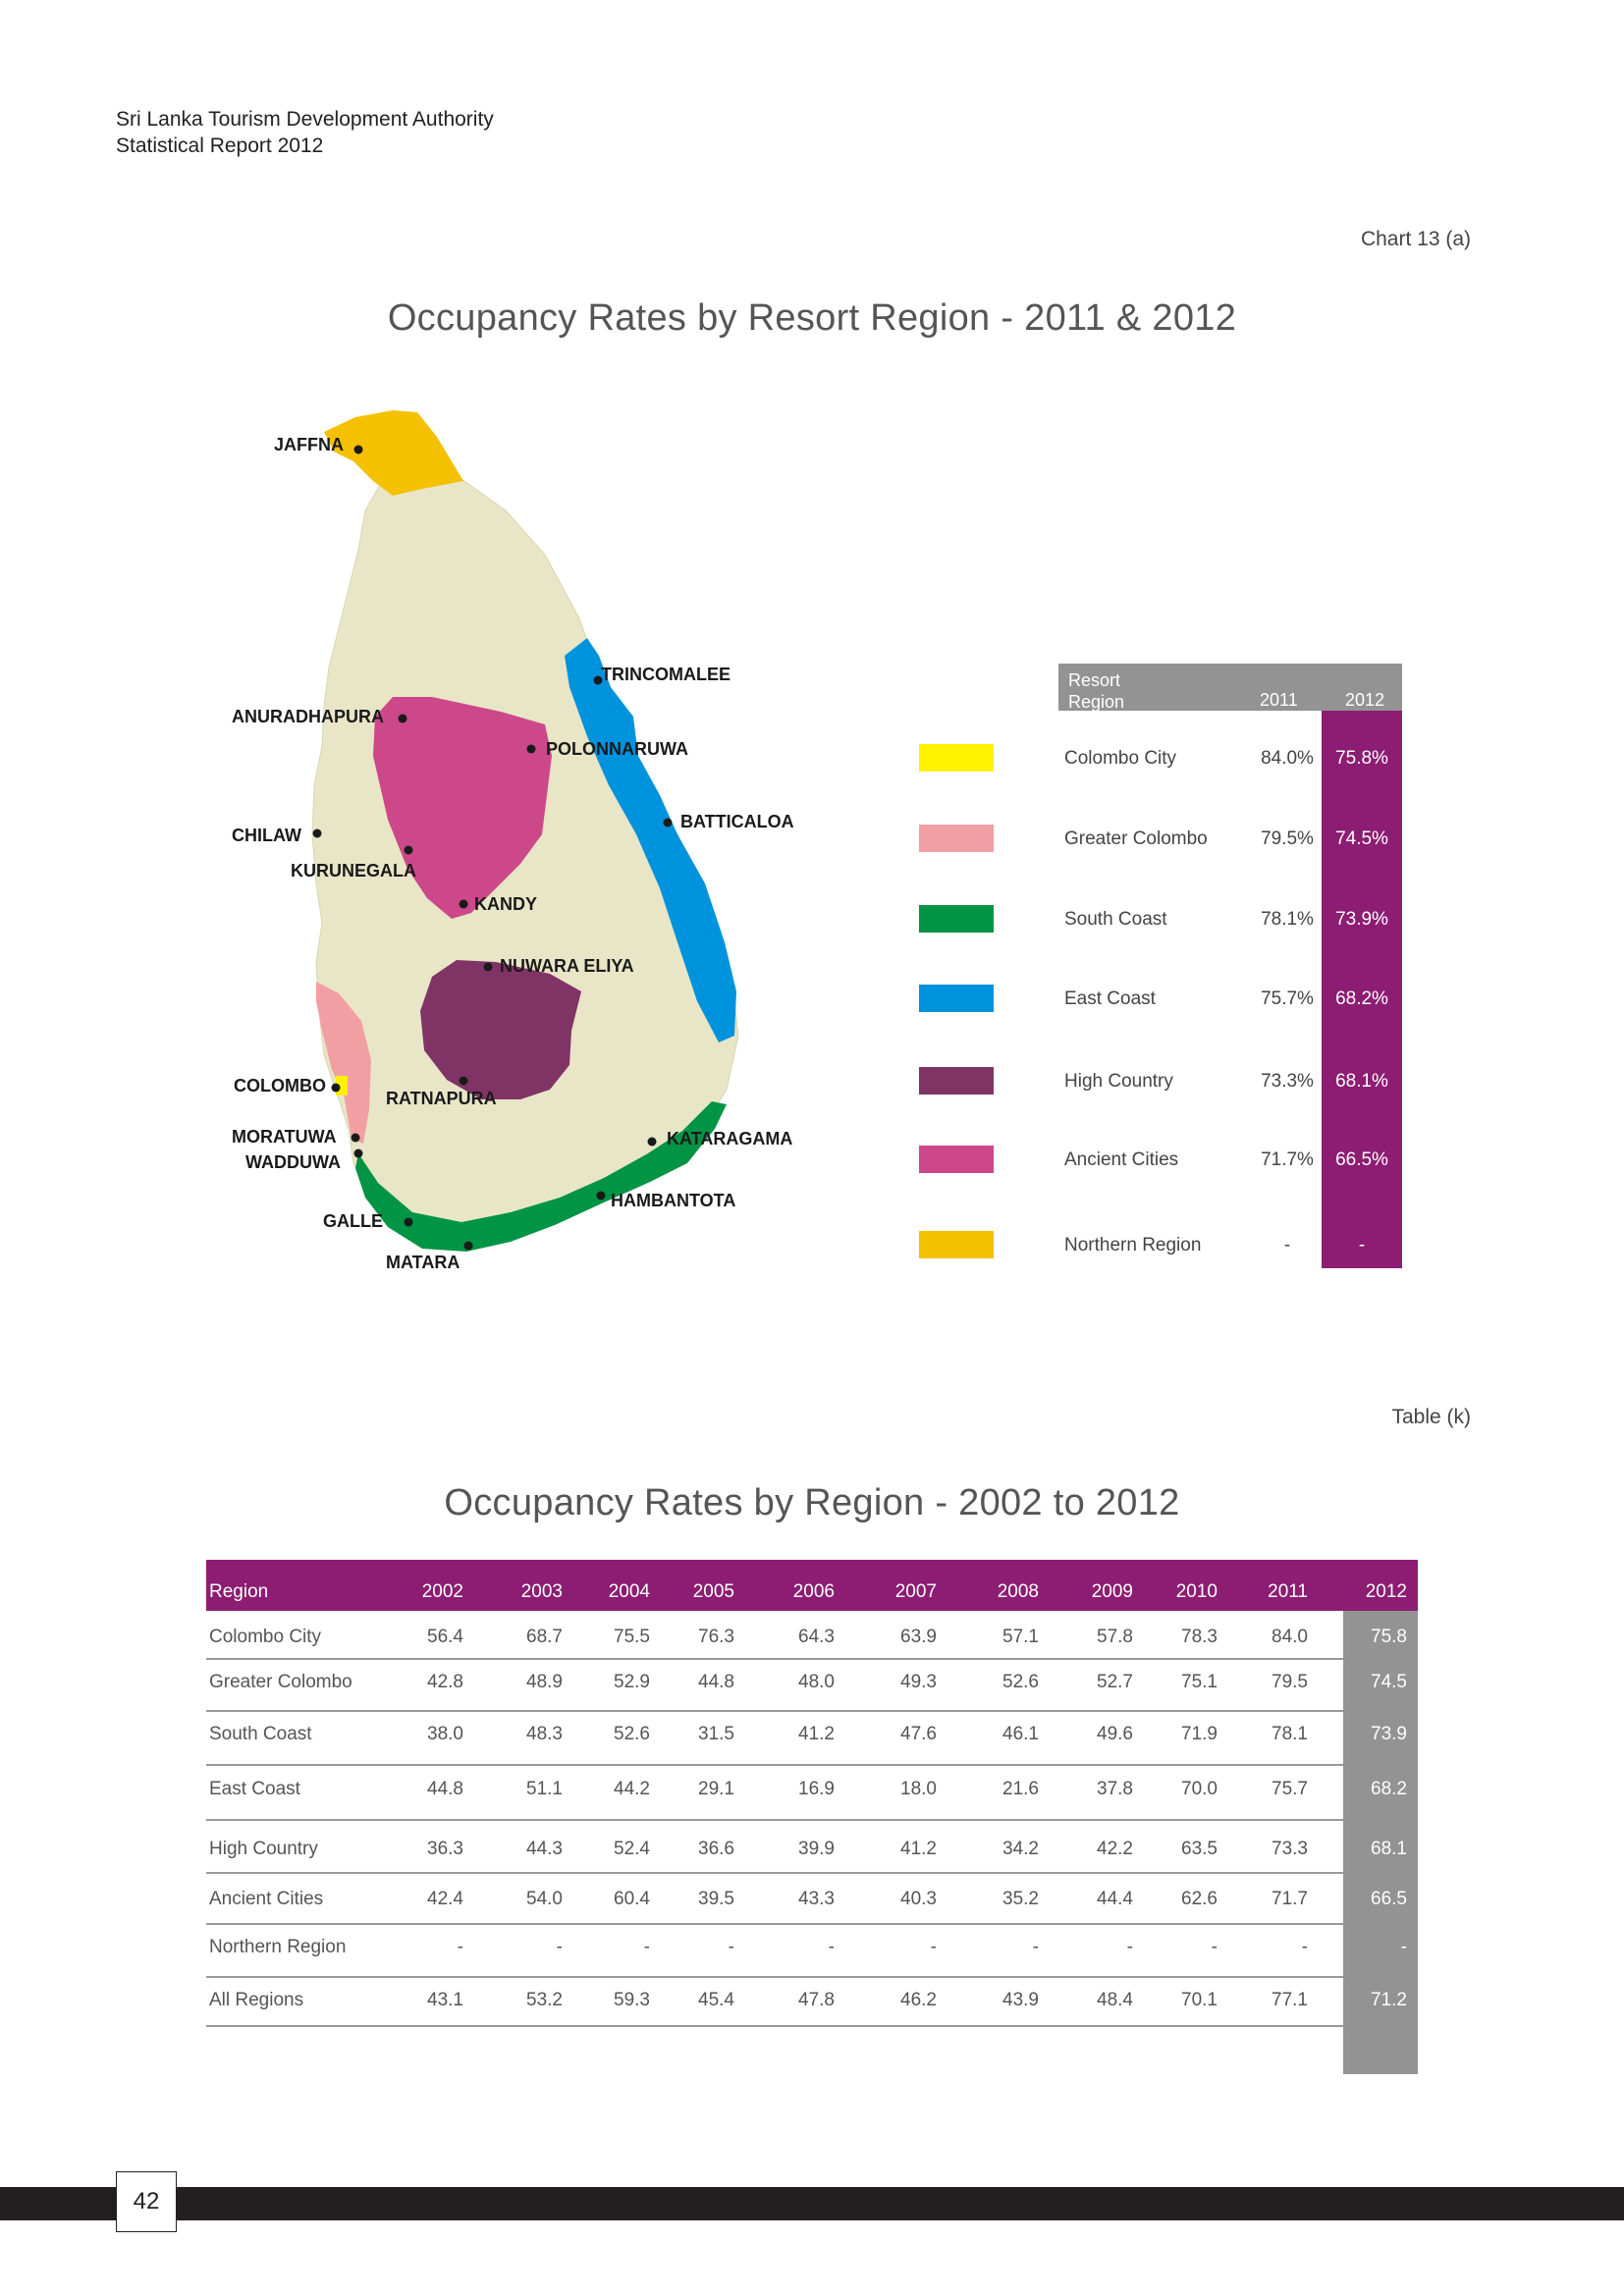 The width and height of the screenshot is (1624, 2296). I want to click on town-markers, so click(492, 848).